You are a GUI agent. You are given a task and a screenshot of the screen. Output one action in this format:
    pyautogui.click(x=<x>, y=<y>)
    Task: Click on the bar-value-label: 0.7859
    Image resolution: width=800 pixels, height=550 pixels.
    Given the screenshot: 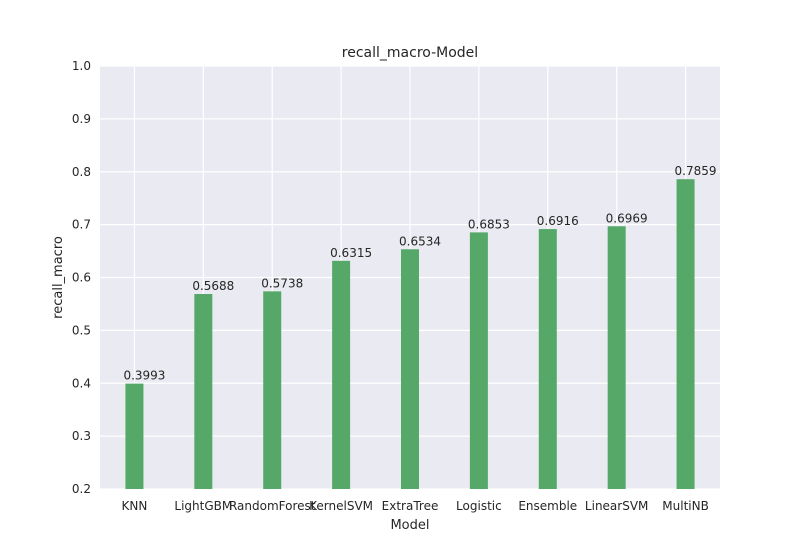 What is the action you would take?
    pyautogui.click(x=696, y=171)
    